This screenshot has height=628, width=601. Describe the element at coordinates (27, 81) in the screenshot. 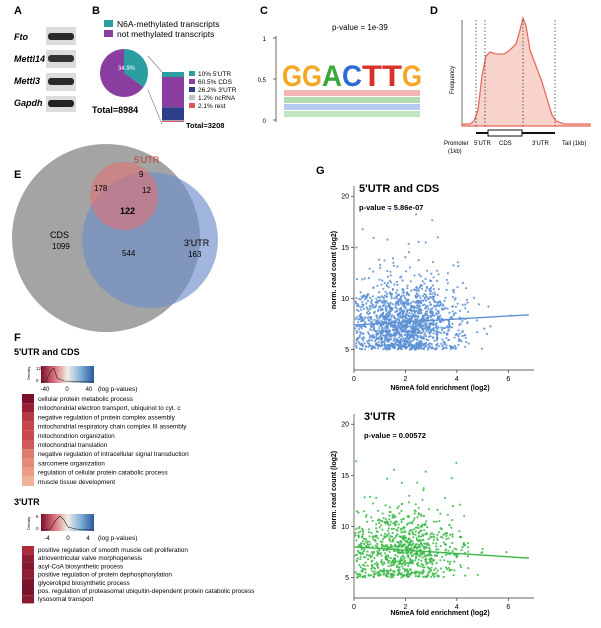

I see `gene-mettl3: Mettl3` at that location.